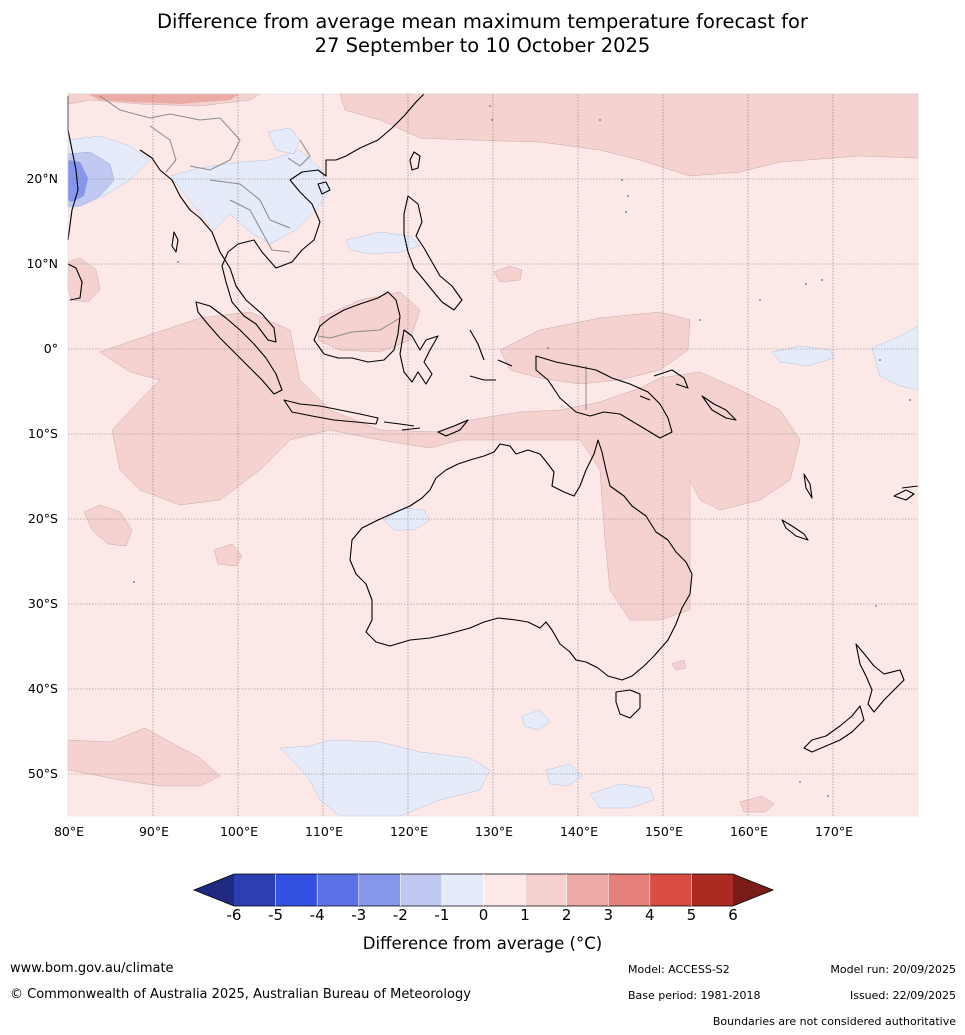  I want to click on lat-label-10s: 10°S, so click(42, 433).